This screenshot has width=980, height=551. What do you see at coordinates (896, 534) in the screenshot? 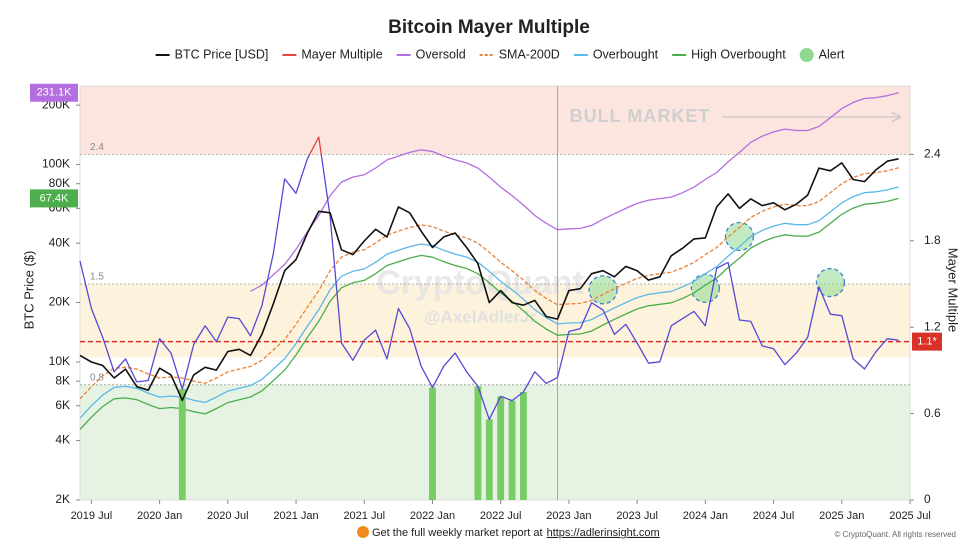
I see `copyright: © CryptoQuant. All rights reserved` at bounding box center [896, 534].